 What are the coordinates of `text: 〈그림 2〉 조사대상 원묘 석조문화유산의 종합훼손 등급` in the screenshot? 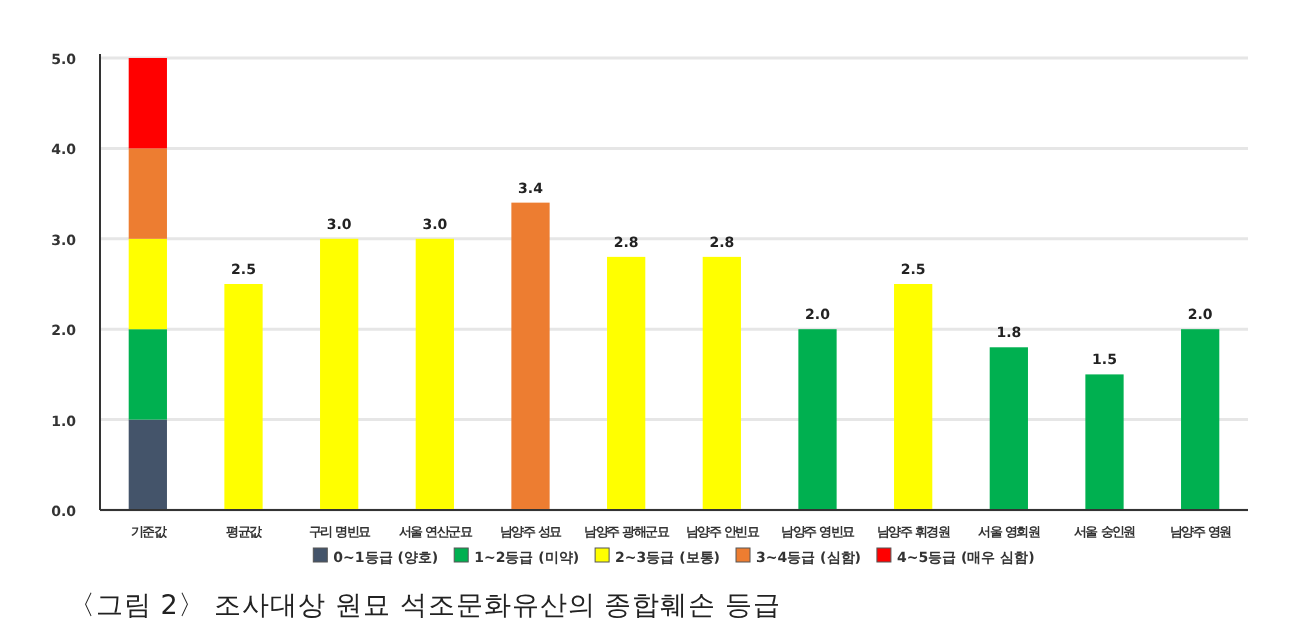 It's located at (424, 606).